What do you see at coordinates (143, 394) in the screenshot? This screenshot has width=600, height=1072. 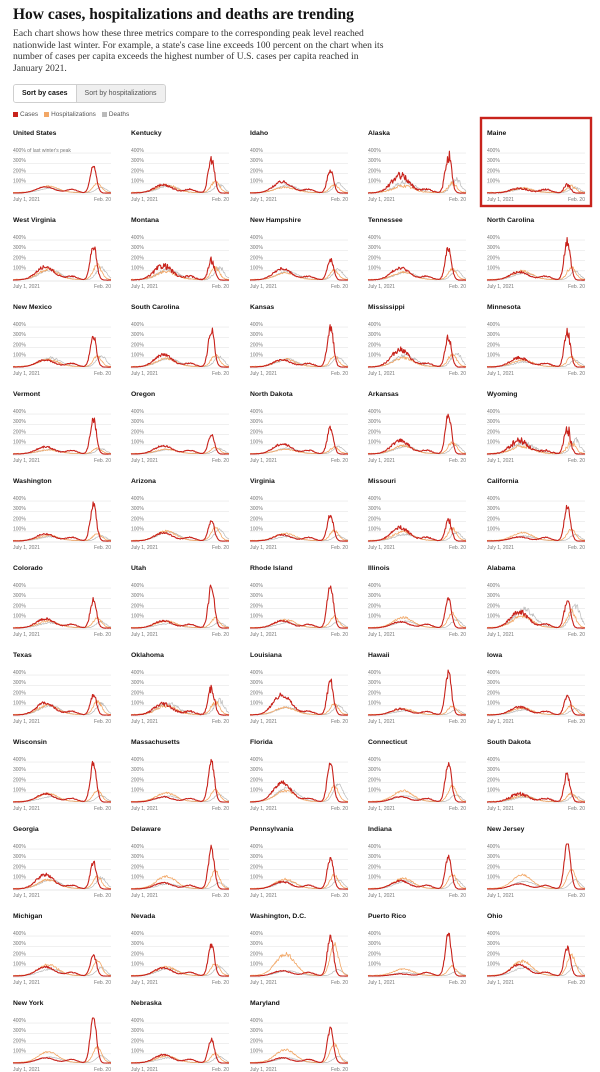 I see `state-title: Oregon` at bounding box center [143, 394].